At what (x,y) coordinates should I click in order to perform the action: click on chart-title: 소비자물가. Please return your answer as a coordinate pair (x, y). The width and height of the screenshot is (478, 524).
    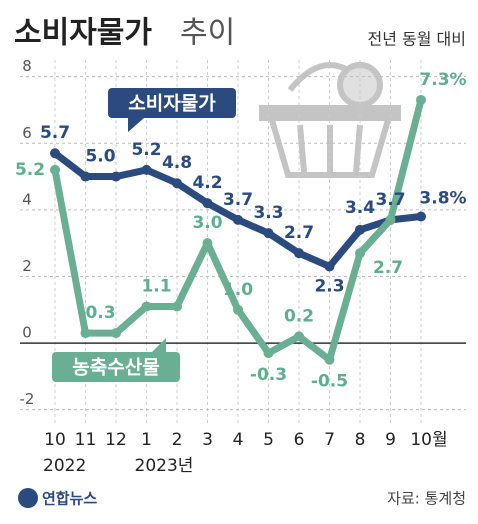
    Looking at the image, I should click on (83, 33).